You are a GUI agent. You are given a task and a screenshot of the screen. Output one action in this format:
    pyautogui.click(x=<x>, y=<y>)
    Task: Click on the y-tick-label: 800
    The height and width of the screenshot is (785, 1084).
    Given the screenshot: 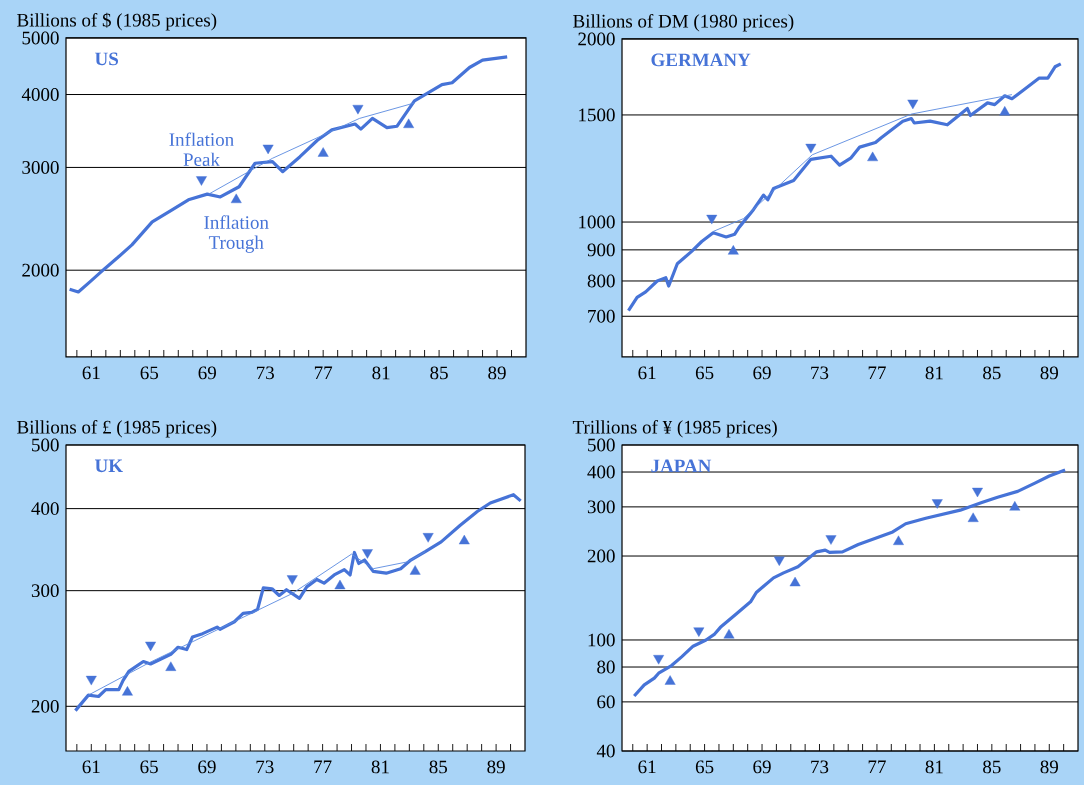 What is the action you would take?
    pyautogui.click(x=601, y=281)
    